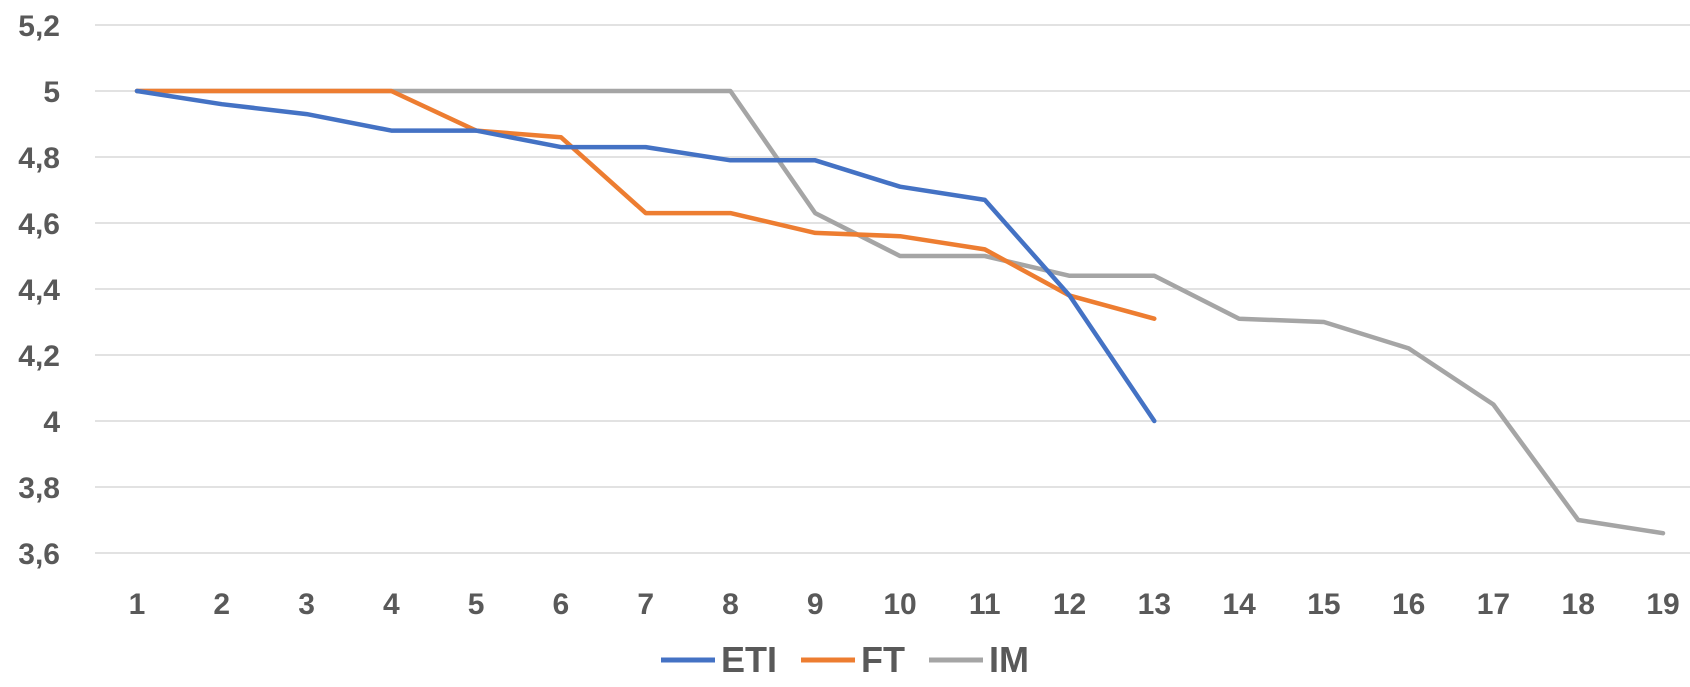 The width and height of the screenshot is (1690, 687). Describe the element at coordinates (1408, 604) in the screenshot. I see `x-tick-label: 16` at that location.